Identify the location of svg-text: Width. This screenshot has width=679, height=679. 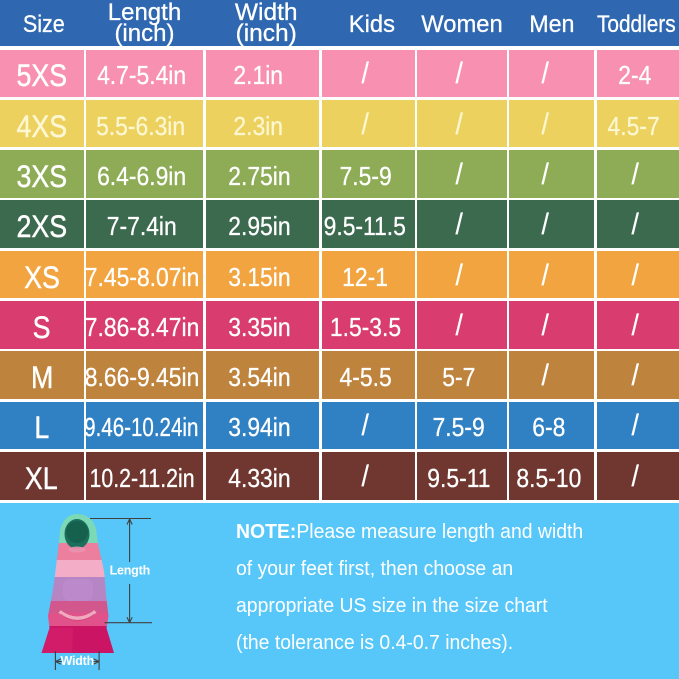
(77, 661).